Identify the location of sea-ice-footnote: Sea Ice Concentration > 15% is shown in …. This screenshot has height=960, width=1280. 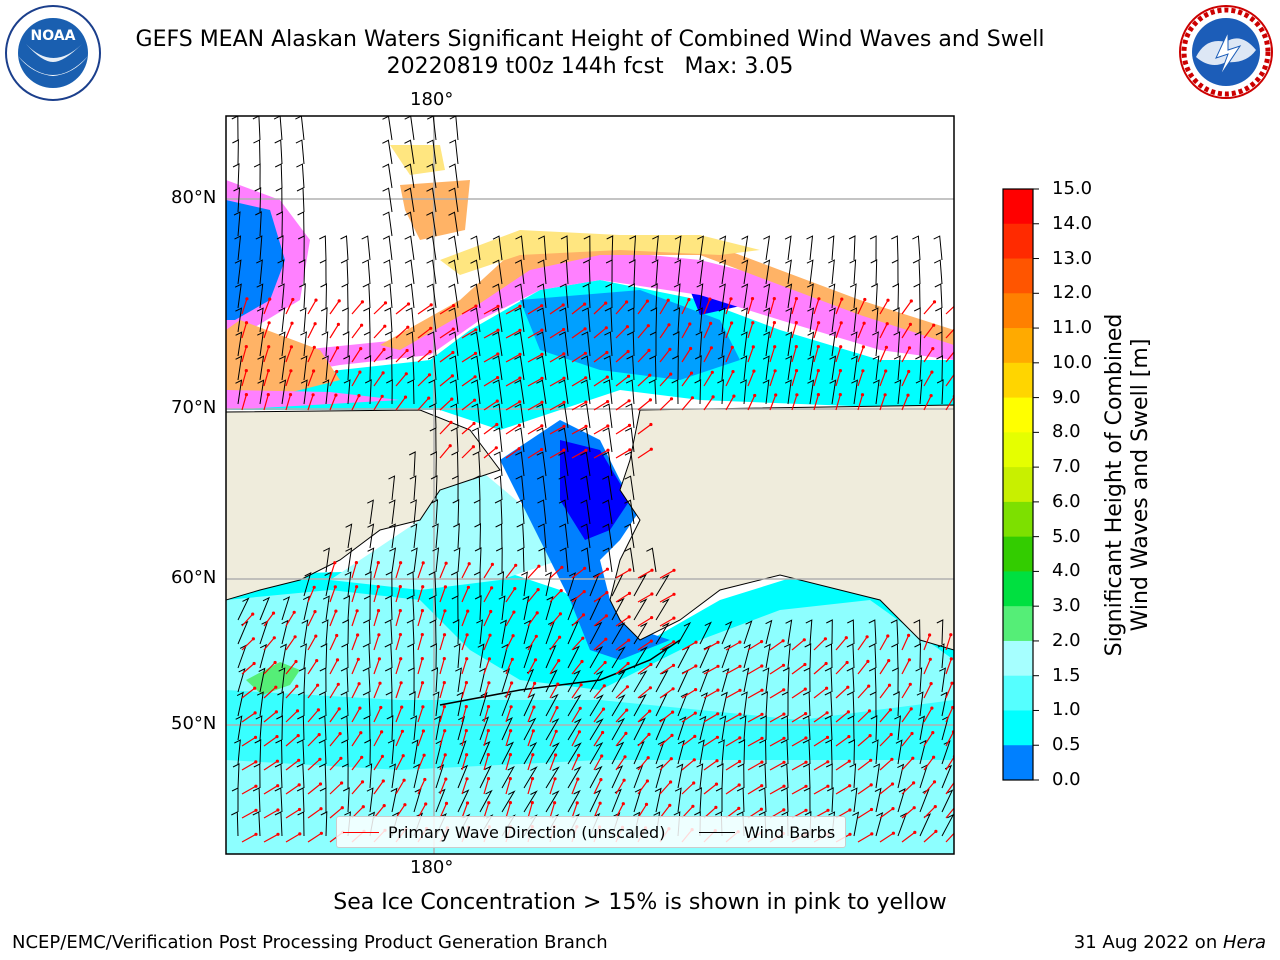
(640, 902).